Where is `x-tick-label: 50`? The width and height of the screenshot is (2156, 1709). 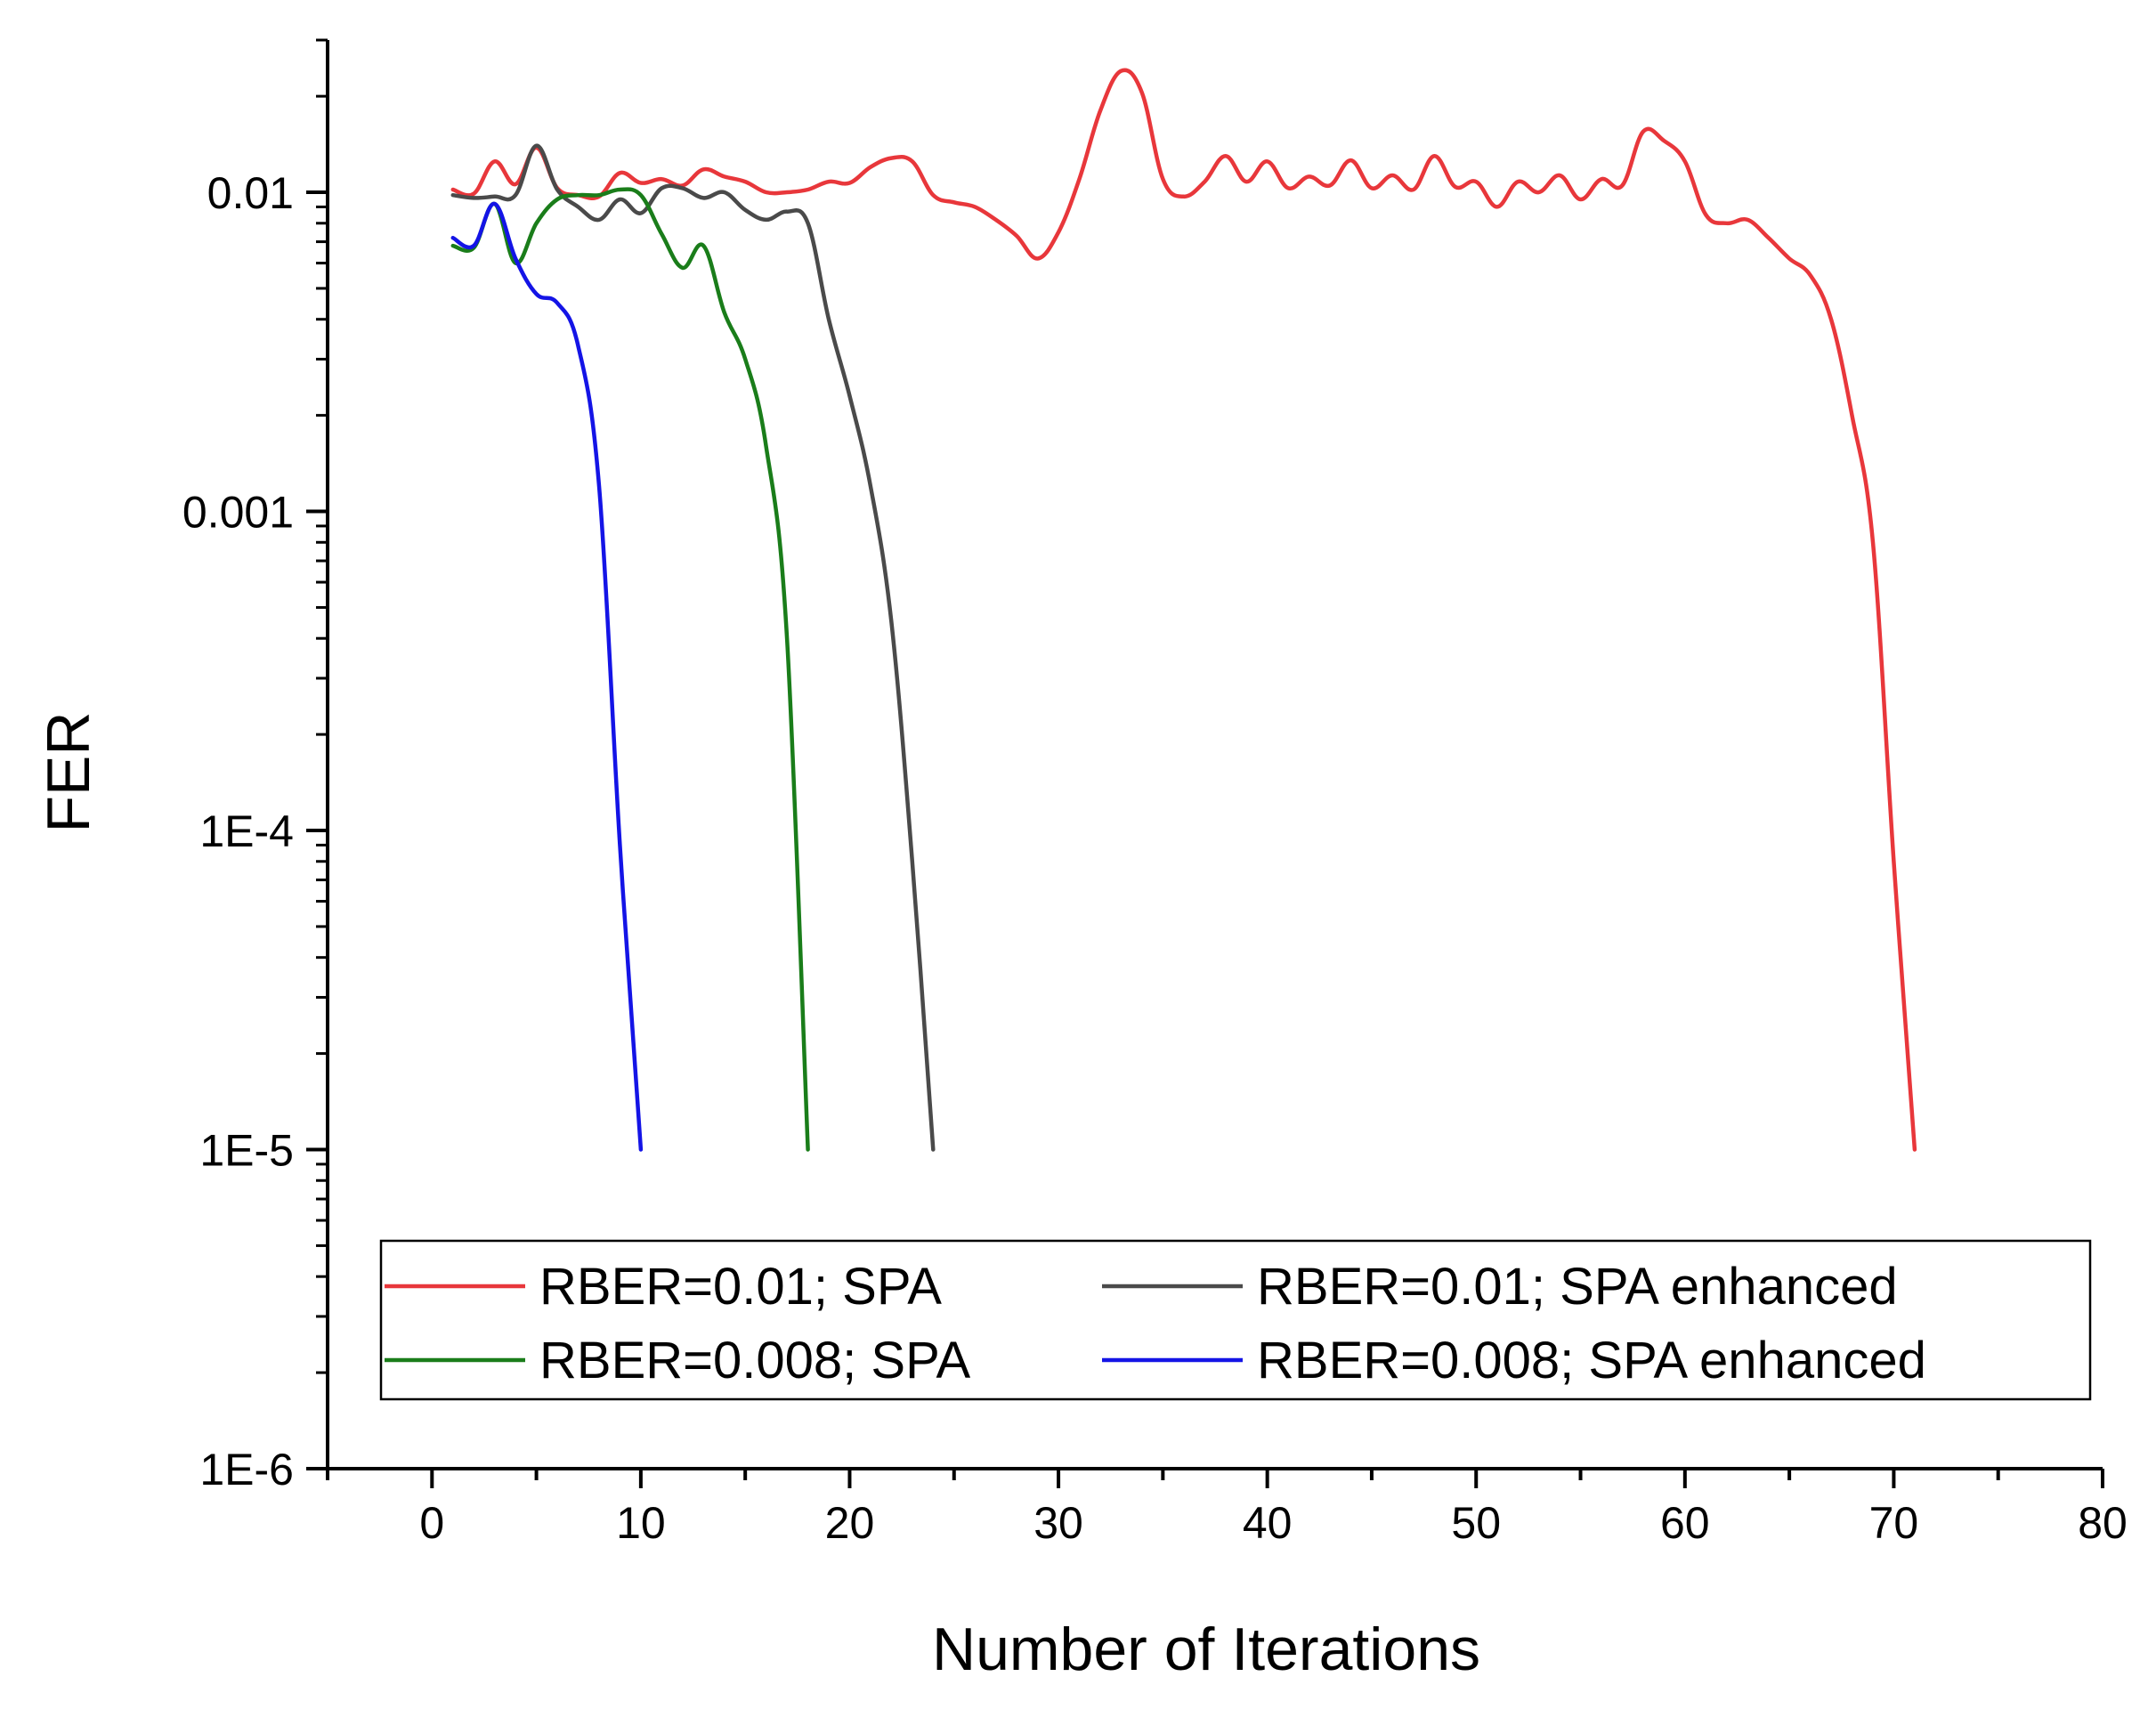 x-tick-label: 50 is located at coordinates (1476, 1523).